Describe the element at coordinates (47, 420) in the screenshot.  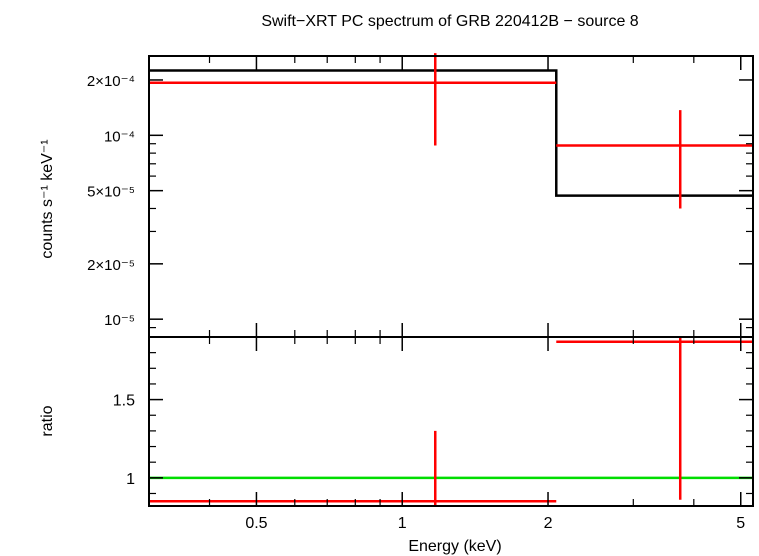
I see `y-axis-label-ratio: ratio` at that location.